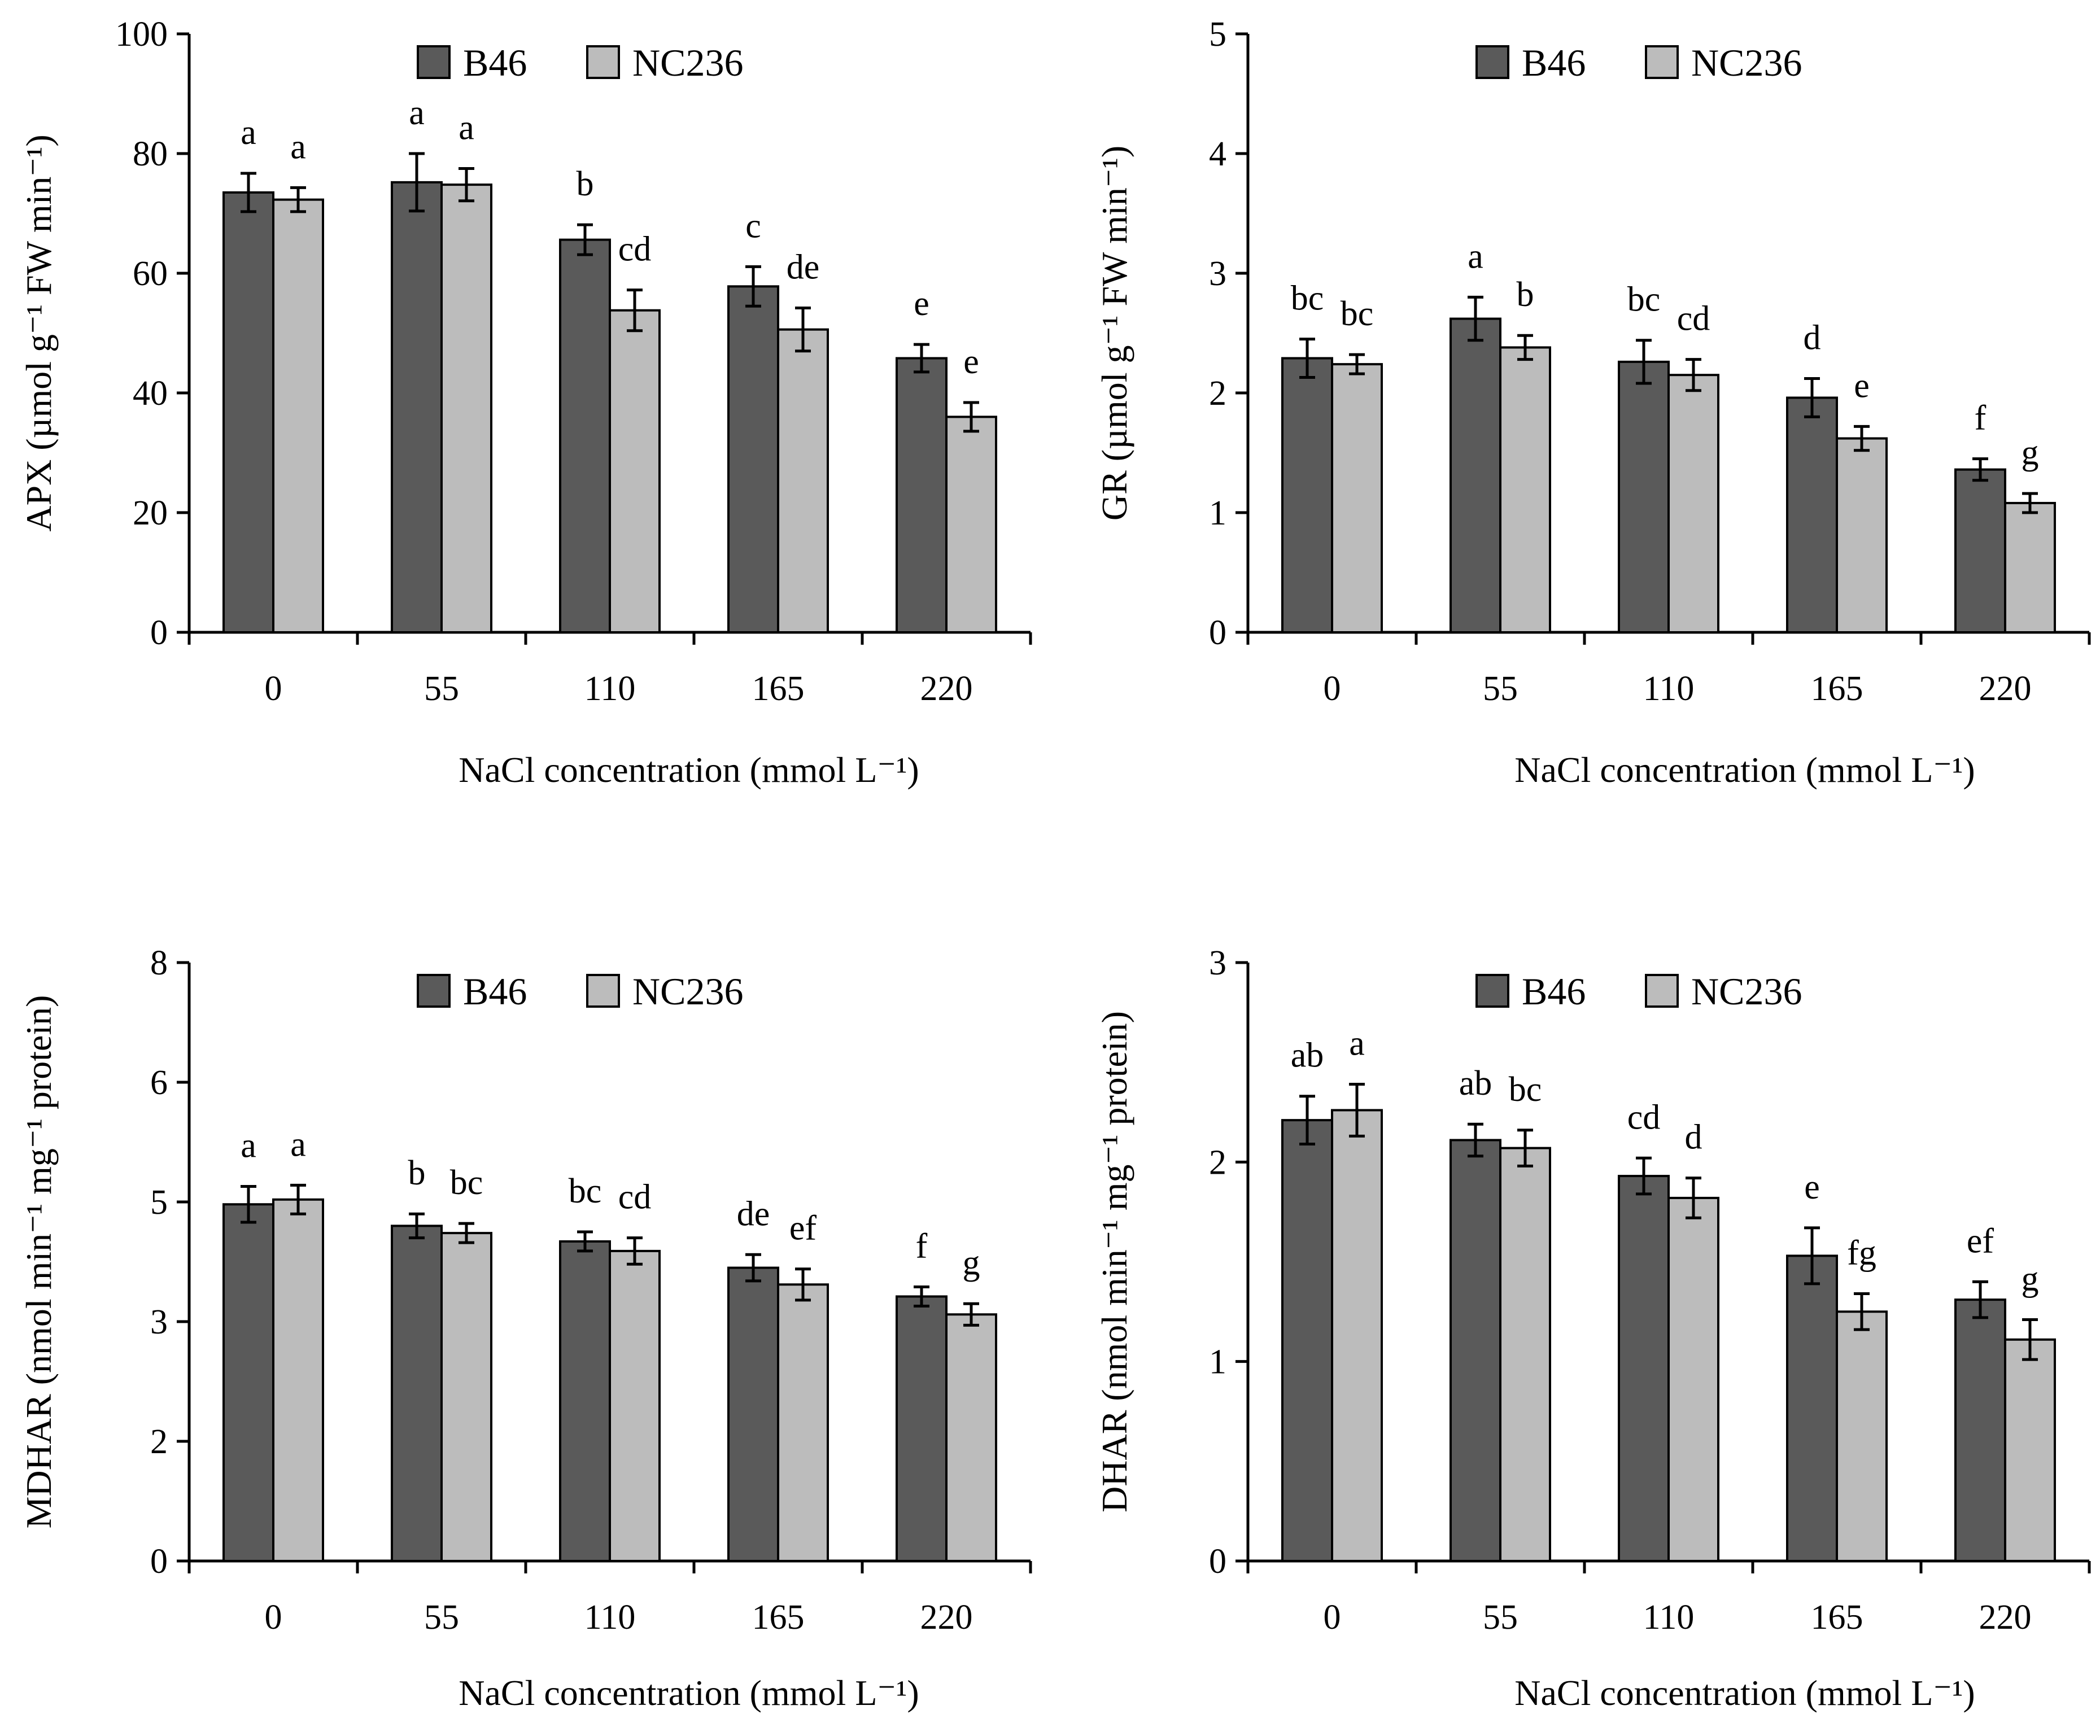 This screenshot has width=2100, height=1736. I want to click on y-axis-title: DHAR (nmol min⁻¹ mg⁻¹ protein), so click(1114, 1261).